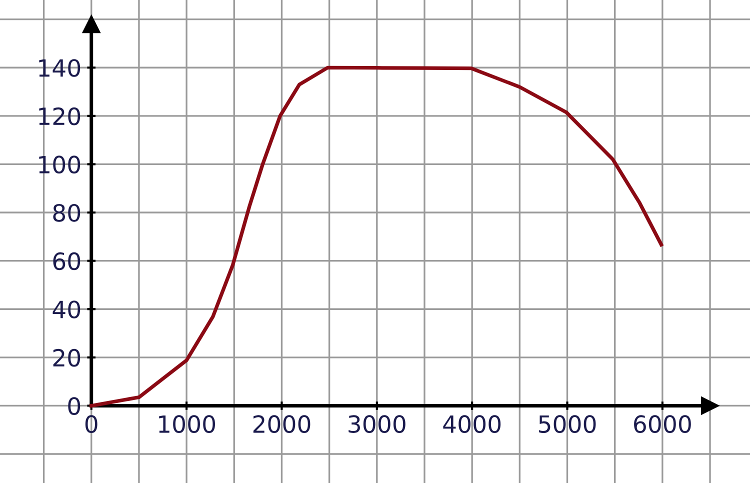  I want to click on x-tick-label: 1000, so click(187, 424).